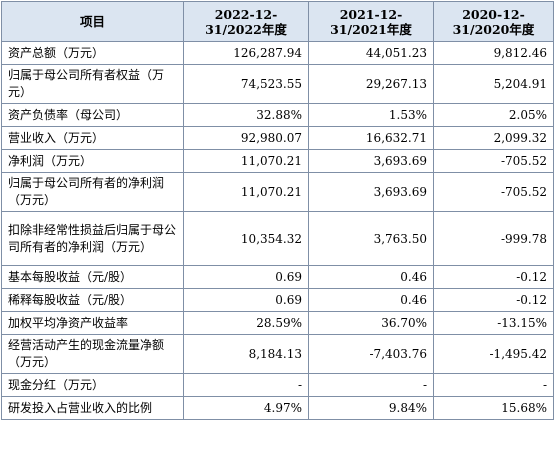  I want to click on cell-value: 74,523.55, so click(246, 84).